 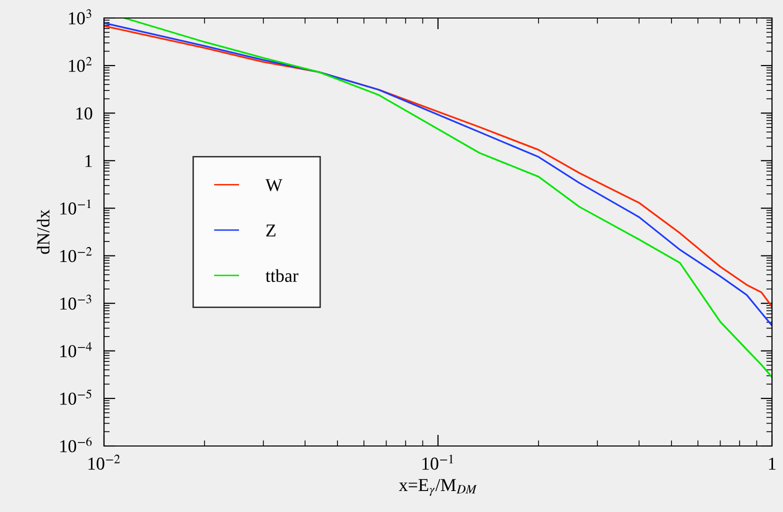 I want to click on y-tick-label: 10$^{−4}$, so click(x=76, y=350).